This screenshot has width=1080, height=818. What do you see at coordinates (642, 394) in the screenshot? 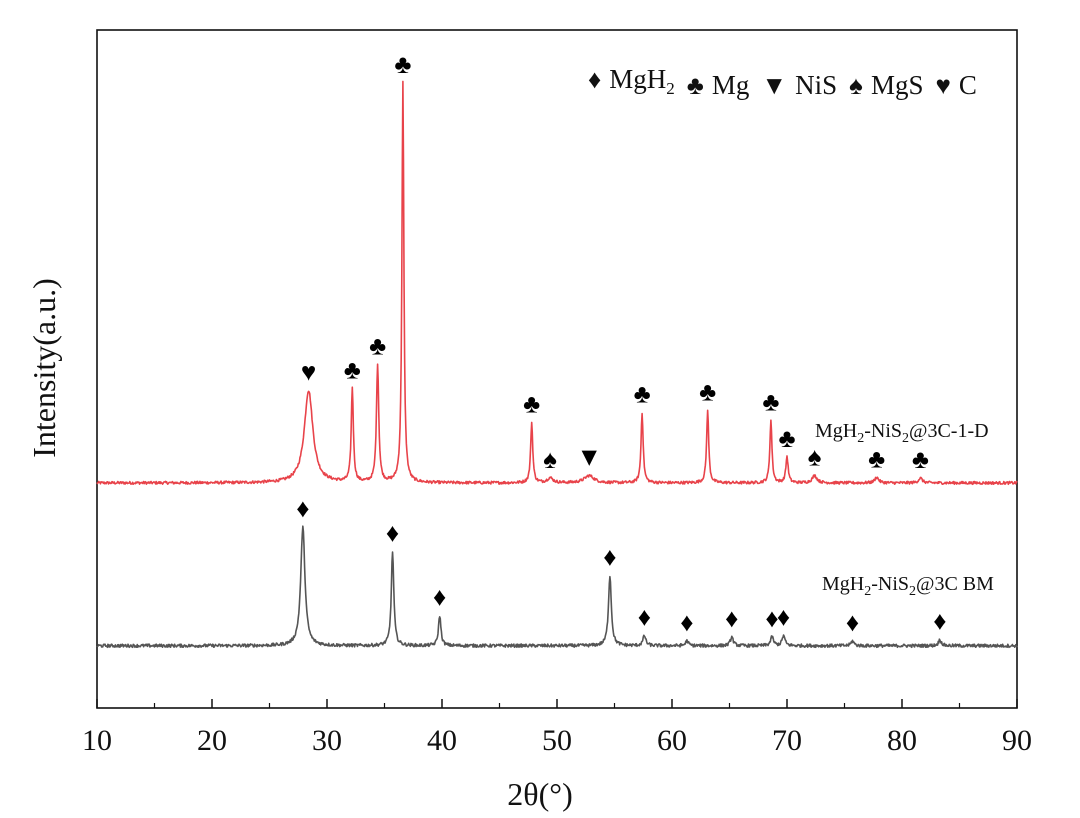
I see `peak-marker-0-7: ♣` at bounding box center [642, 394].